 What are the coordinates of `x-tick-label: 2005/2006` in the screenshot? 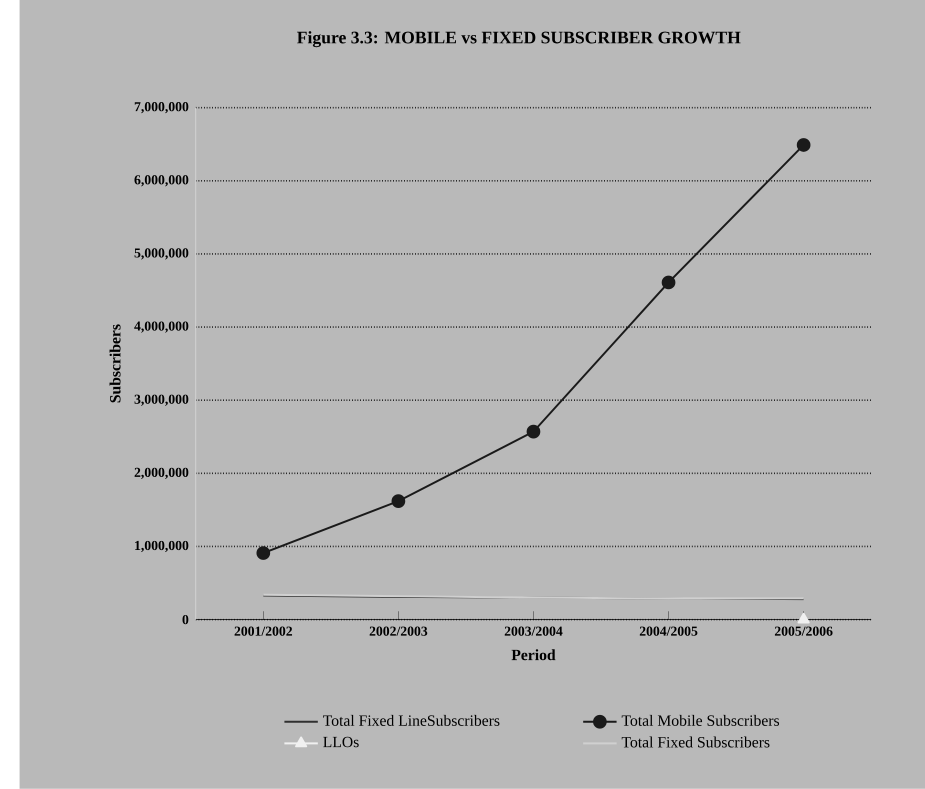 It's located at (803, 631).